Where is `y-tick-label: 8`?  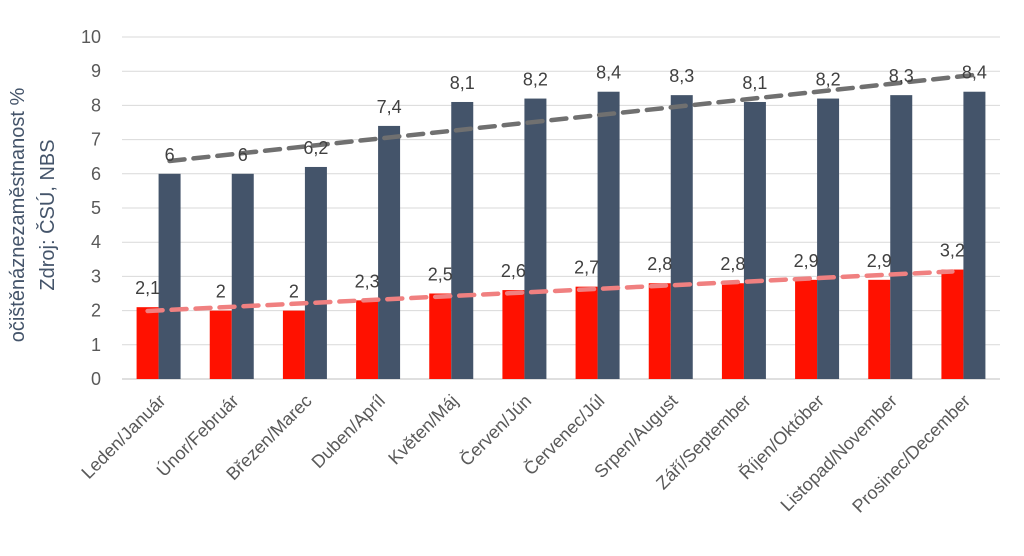
y-tick-label: 8 is located at coordinates (96, 105).